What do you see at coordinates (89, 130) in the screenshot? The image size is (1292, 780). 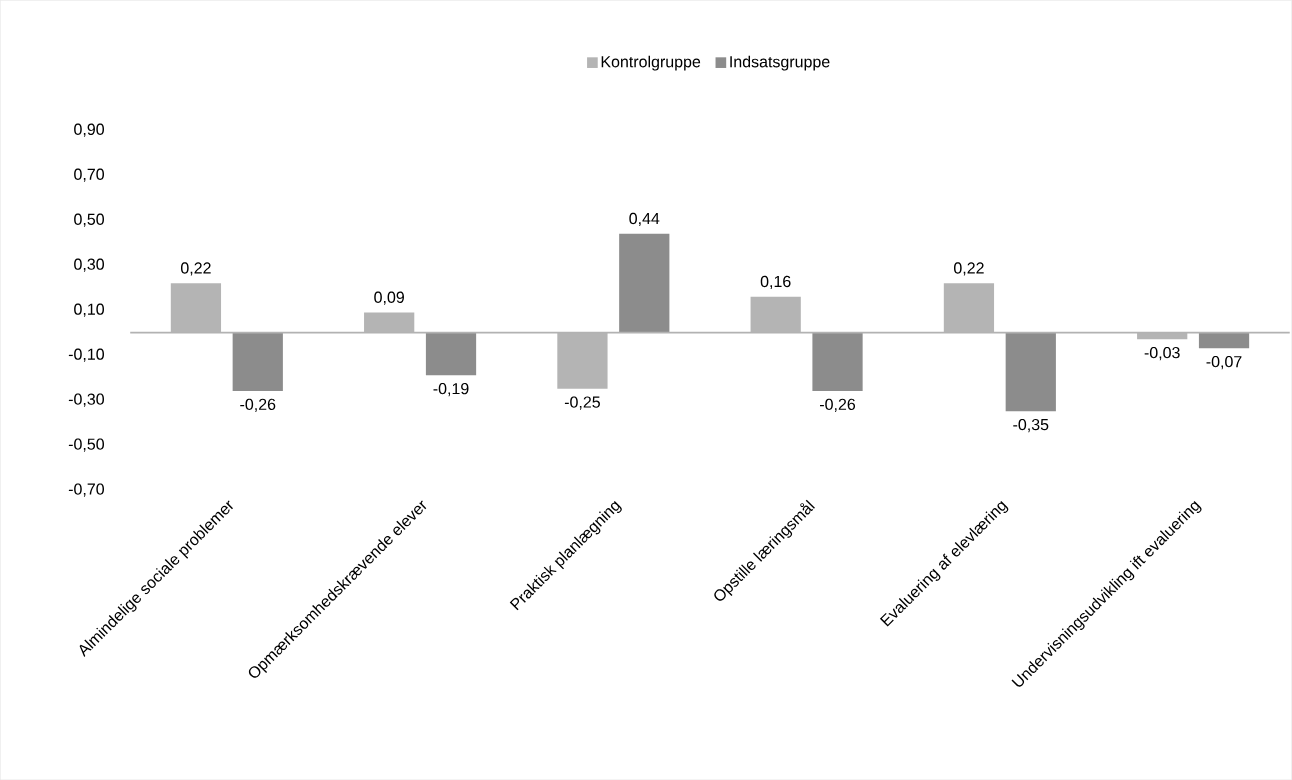 I see `y-tick-label: 0,90` at bounding box center [89, 130].